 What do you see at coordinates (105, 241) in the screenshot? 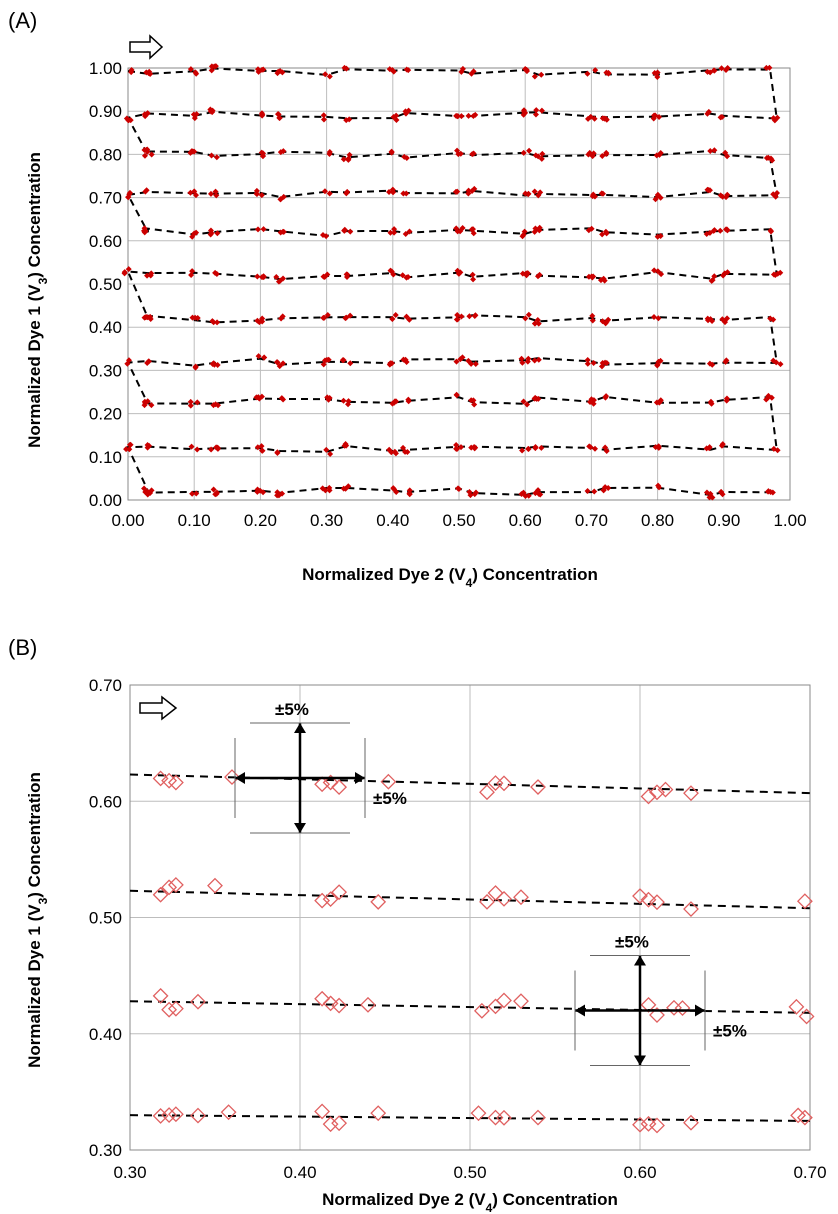
I see `y-tick-label: 0.60` at bounding box center [105, 241].